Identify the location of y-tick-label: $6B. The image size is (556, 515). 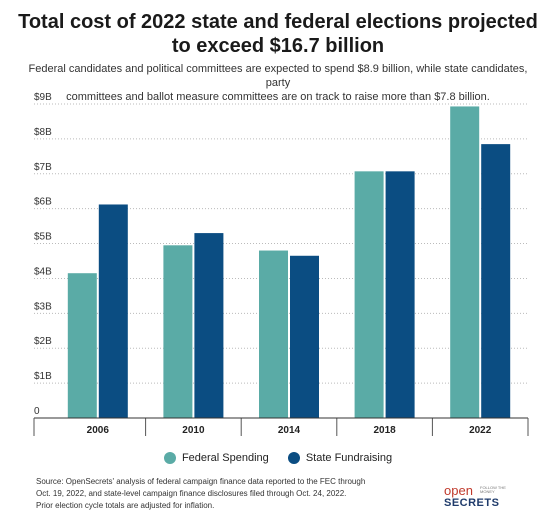
(43, 202).